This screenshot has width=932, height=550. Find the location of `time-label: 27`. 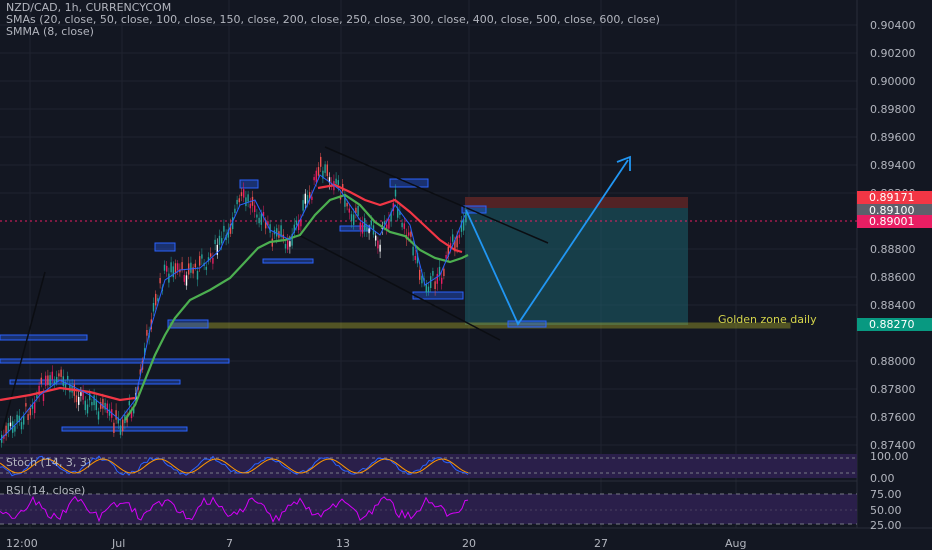

time-label: 27 is located at coordinates (601, 543).